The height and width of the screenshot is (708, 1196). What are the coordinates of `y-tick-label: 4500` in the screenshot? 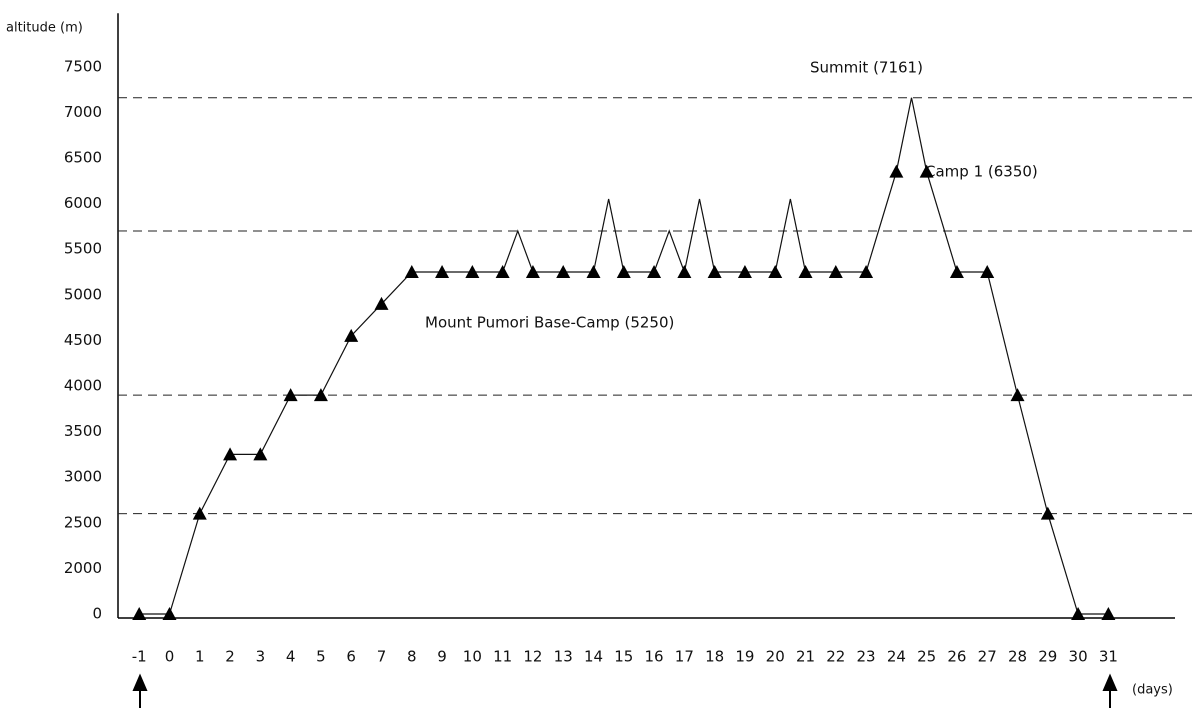 It's located at (83, 340).